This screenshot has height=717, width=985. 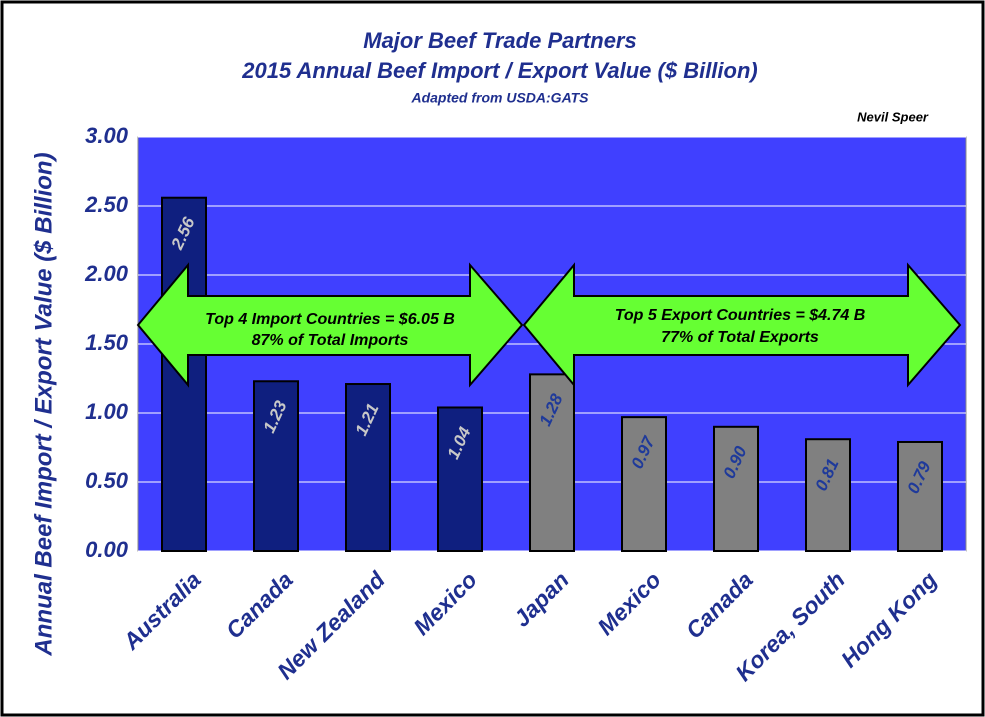 What do you see at coordinates (740, 337) in the screenshot?
I see `annotation: 77% of Total Exports` at bounding box center [740, 337].